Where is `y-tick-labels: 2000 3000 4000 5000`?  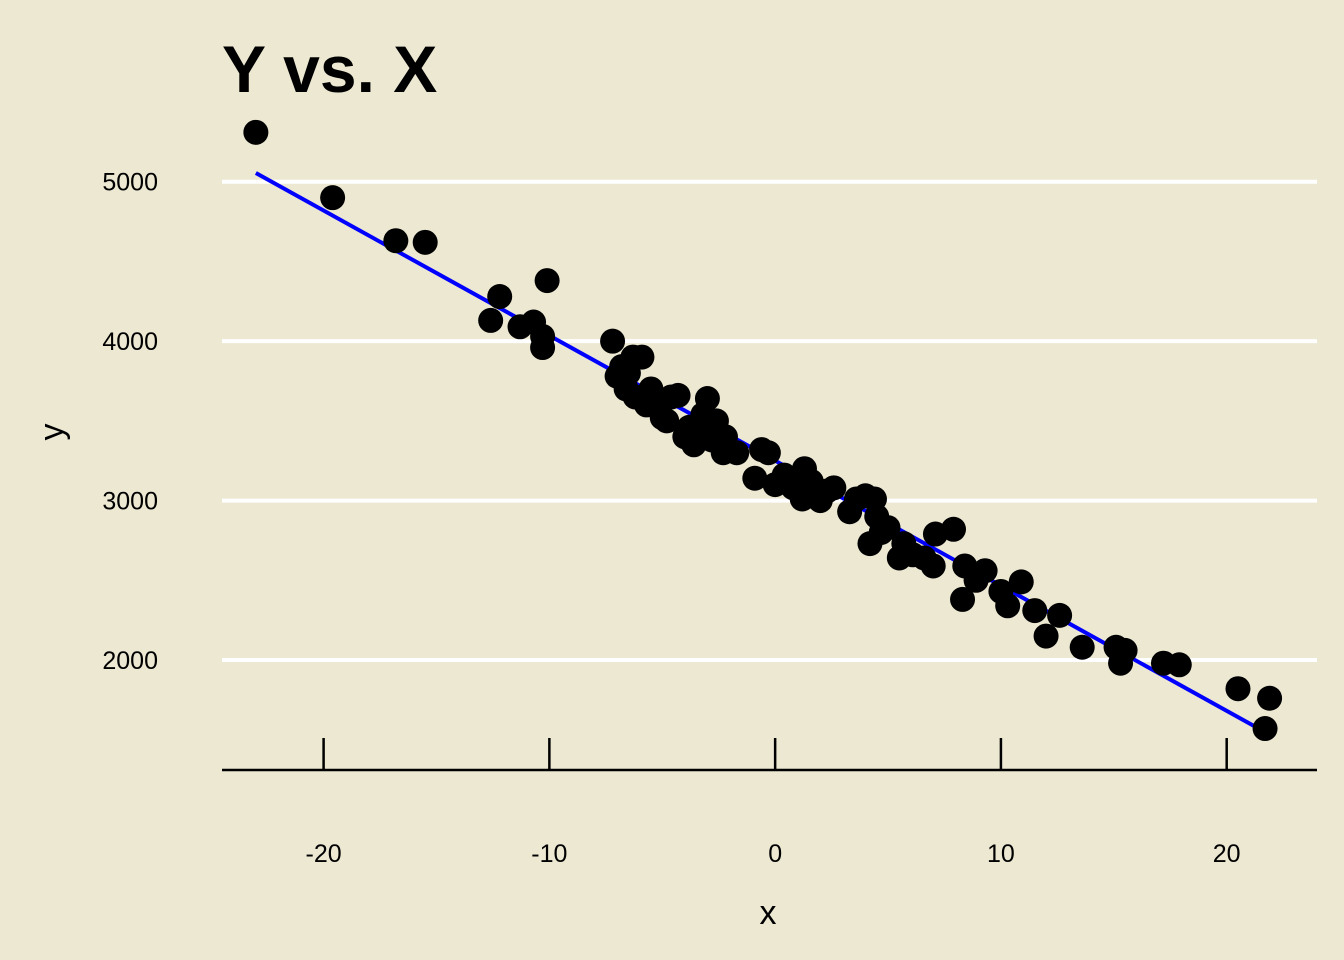 y-tick-labels: 2000 3000 4000 5000 is located at coordinates (130, 422).